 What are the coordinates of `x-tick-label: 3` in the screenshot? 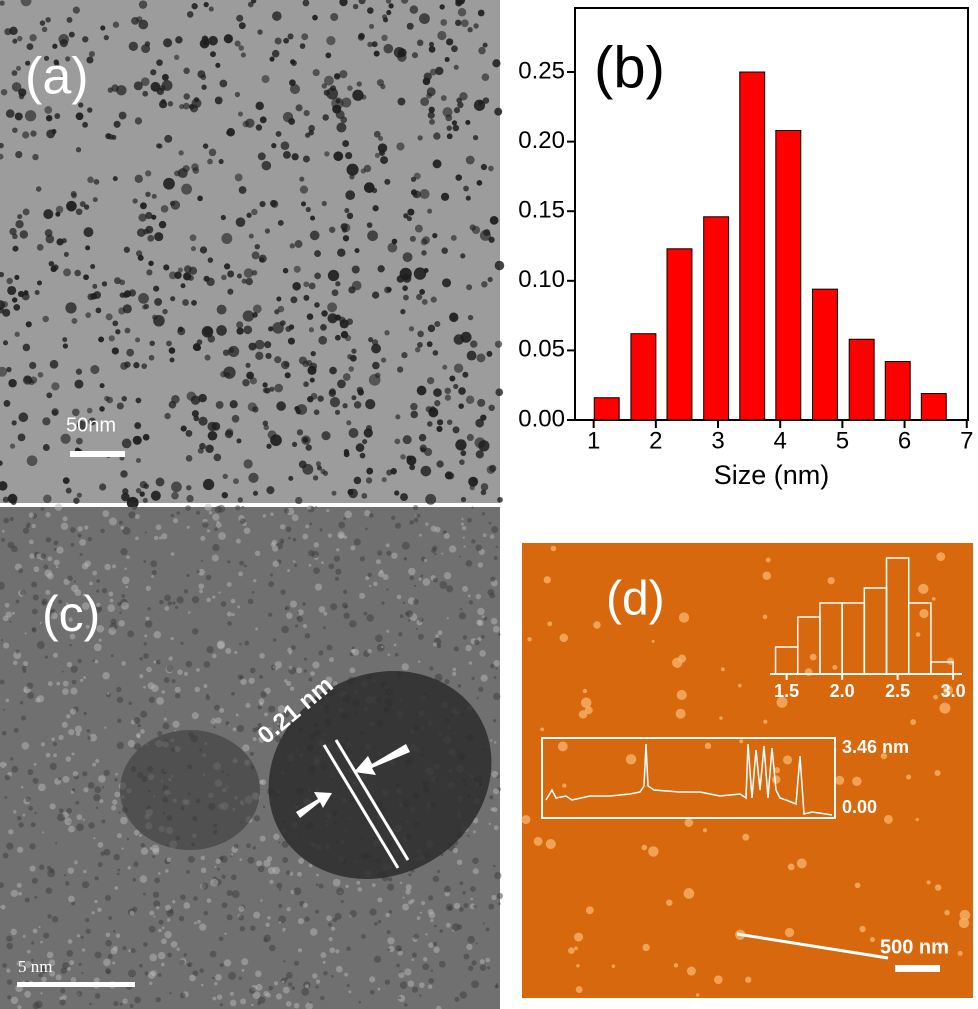 It's located at (717, 440).